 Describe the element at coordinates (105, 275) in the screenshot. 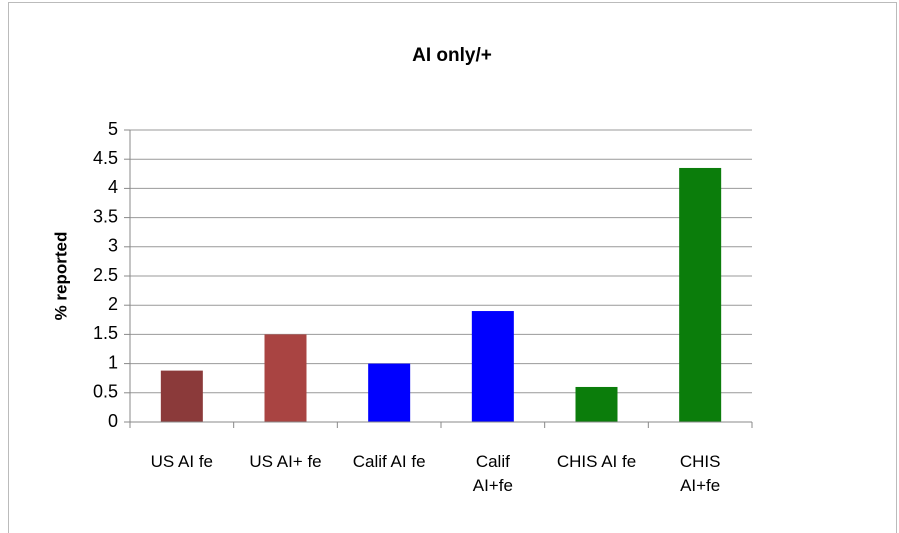

I see `y-tick-label: 2.5` at that location.